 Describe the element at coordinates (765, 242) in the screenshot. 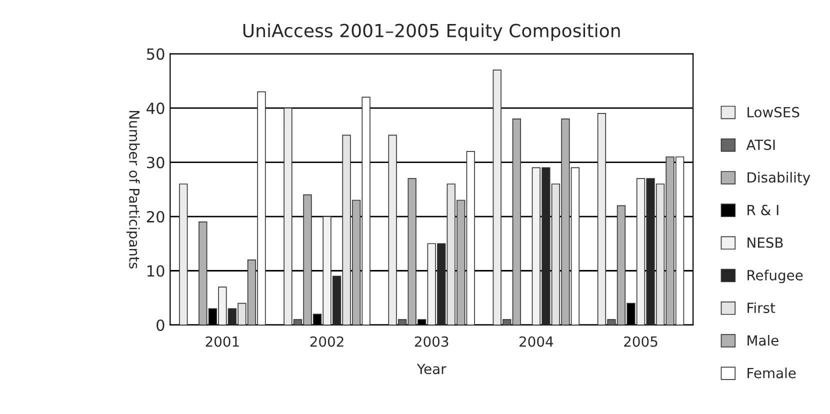

I see `legend-label: NESB` at that location.